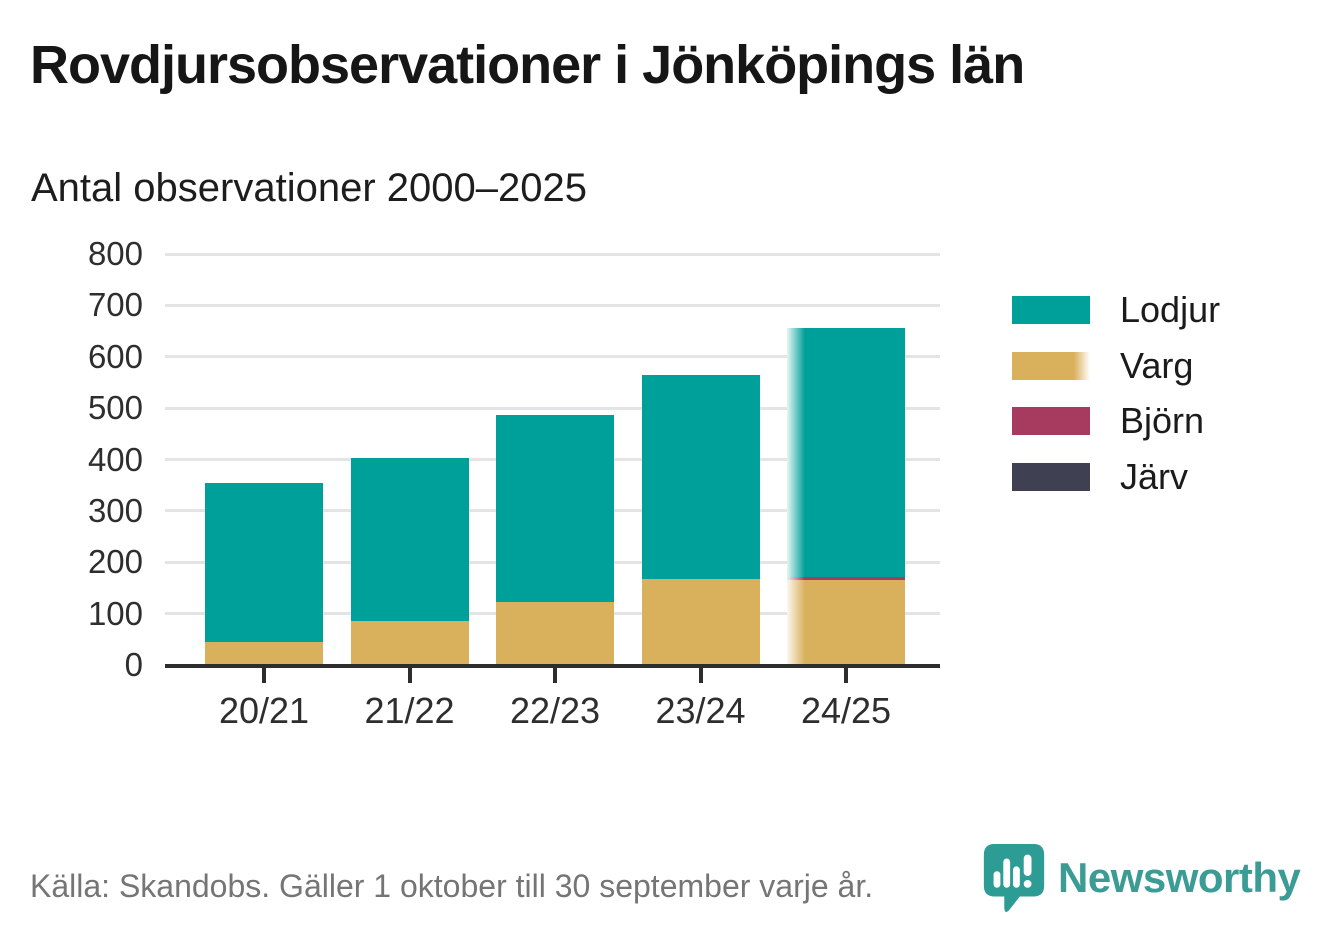 The width and height of the screenshot is (1322, 939). Describe the element at coordinates (309, 188) in the screenshot. I see `chart-subtitle: Antal observationer 2000–2025` at that location.